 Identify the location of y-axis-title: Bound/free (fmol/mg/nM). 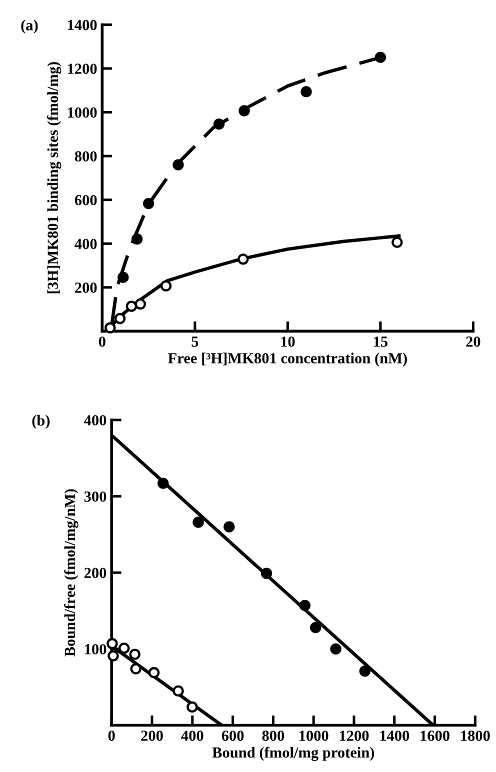
(71, 572).